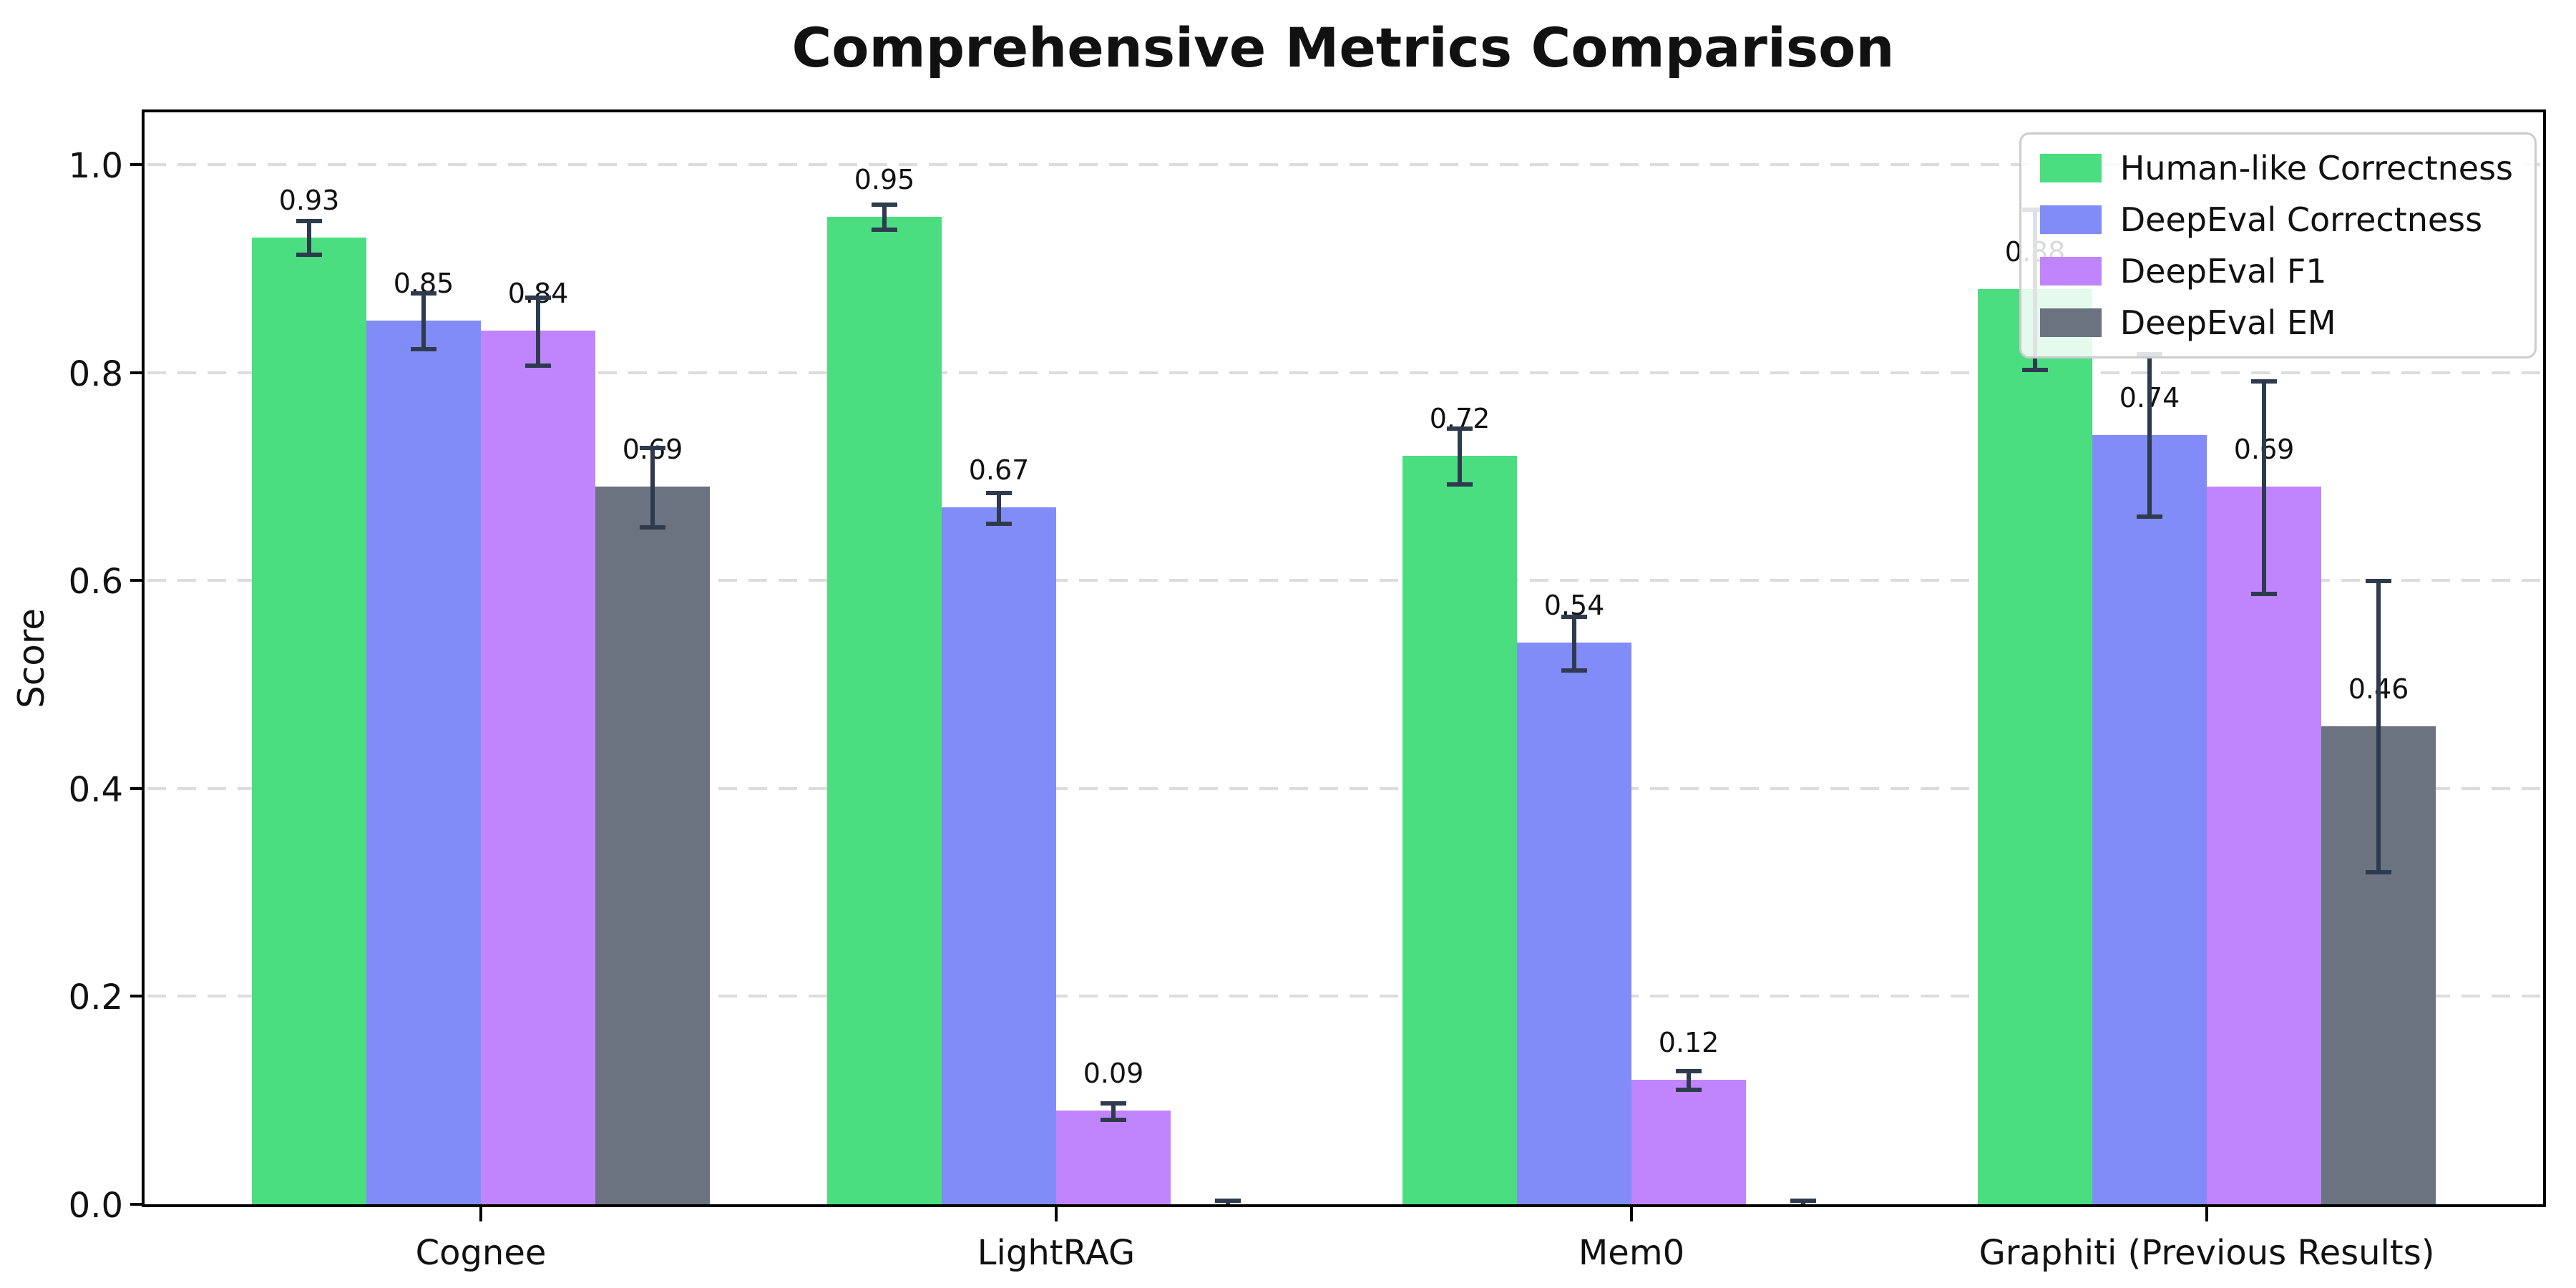 The image size is (2576, 1288). Describe the element at coordinates (652, 845) in the screenshot. I see `bar-deepeval-em` at that location.